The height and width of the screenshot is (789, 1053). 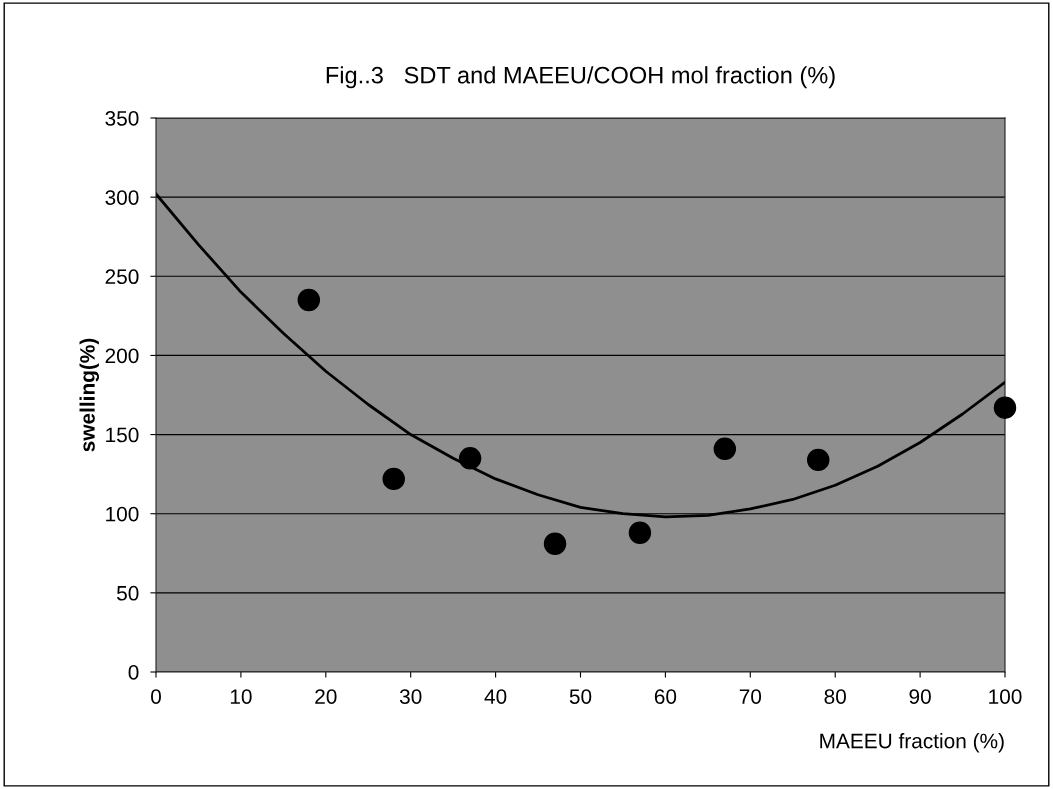 What do you see at coordinates (122, 435) in the screenshot?
I see `y-tick-label: 150` at bounding box center [122, 435].